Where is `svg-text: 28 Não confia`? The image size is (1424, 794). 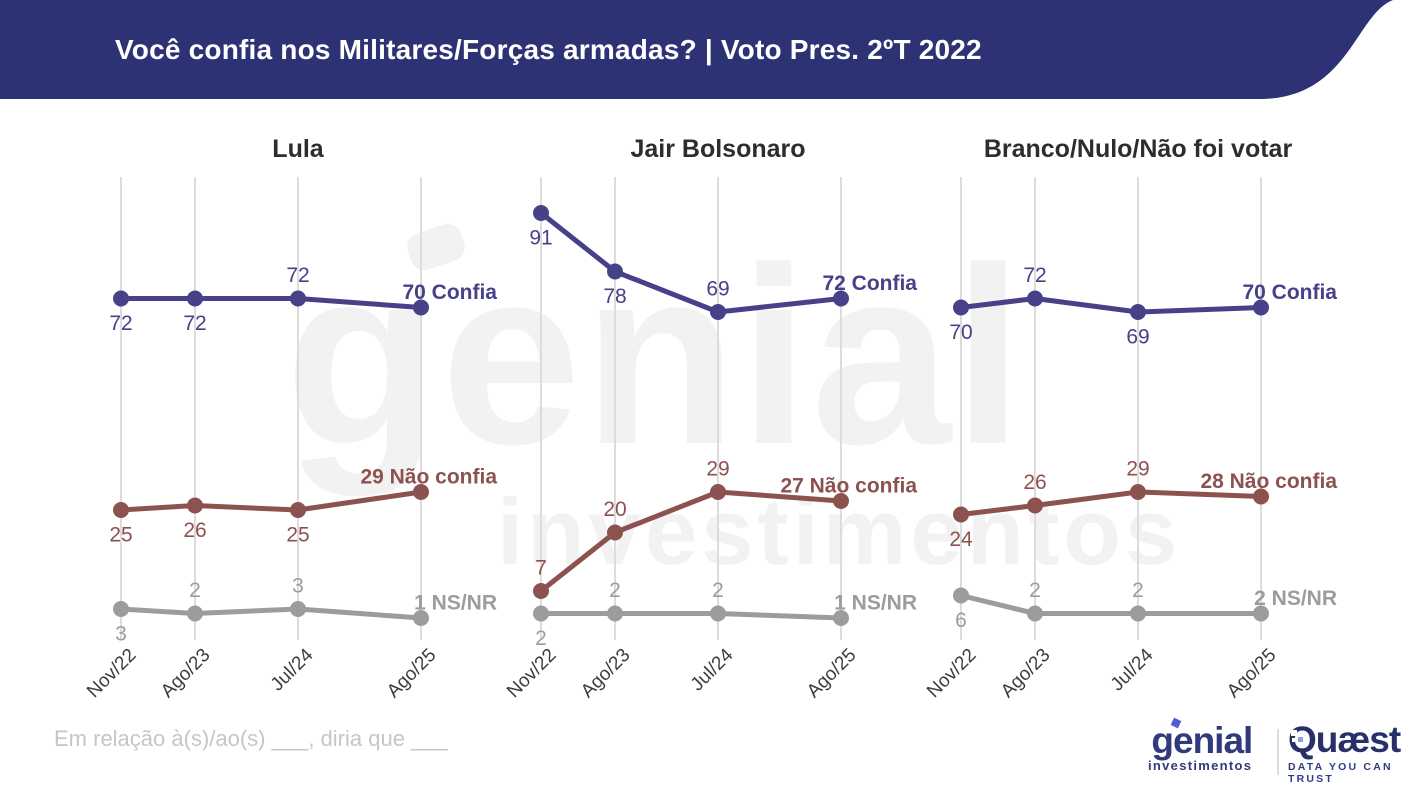 svg-text: 28 Não confia is located at coordinates (1268, 481).